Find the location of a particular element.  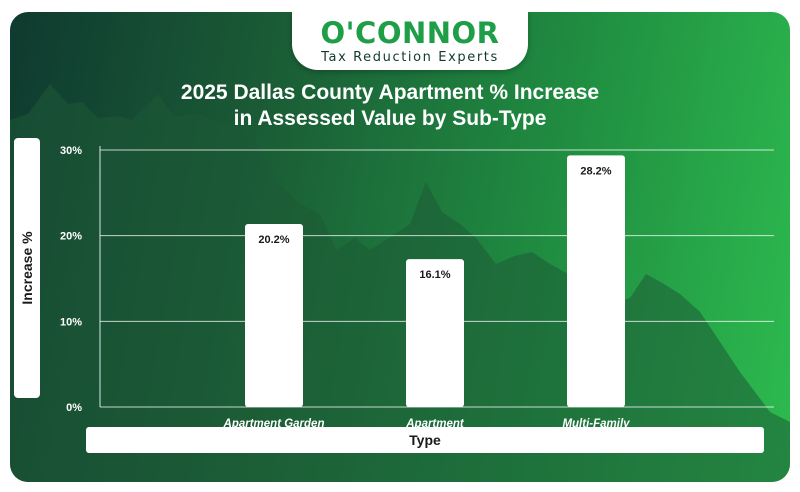

logo-banner: O'CONNOR Tax Reduction Experts is located at coordinates (410, 41).